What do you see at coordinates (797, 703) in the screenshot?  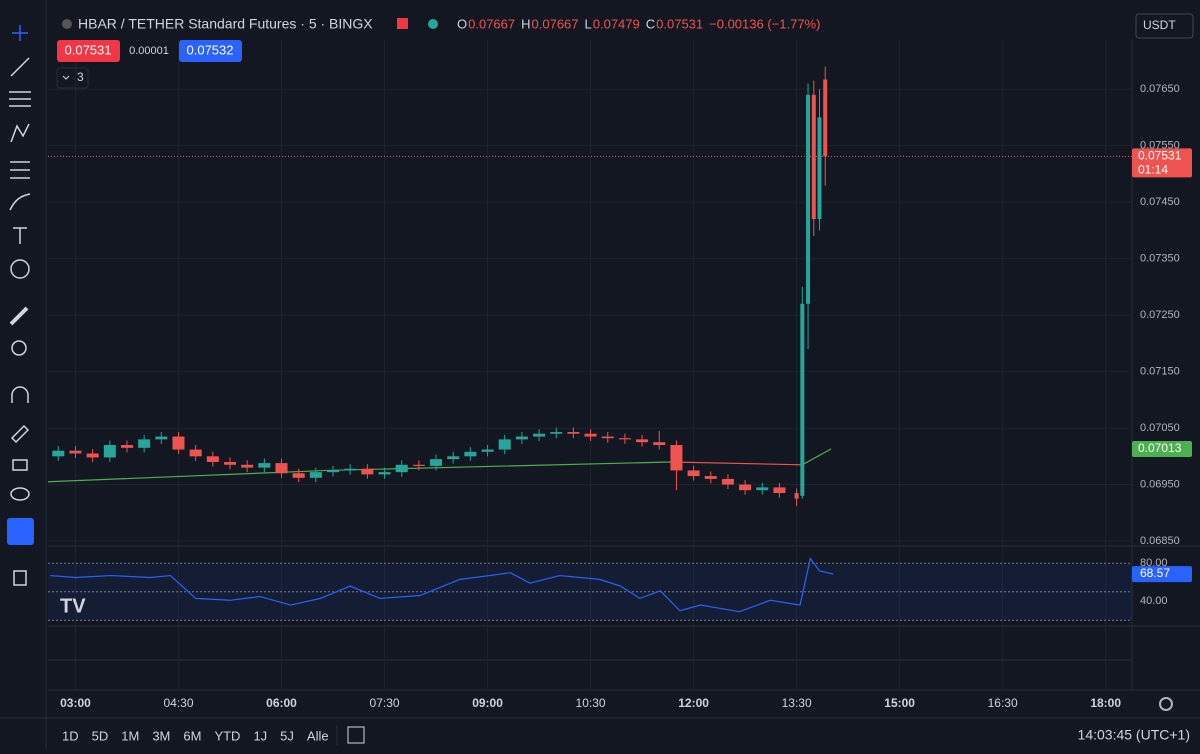 I see `x-tick-label: 13:30` at bounding box center [797, 703].